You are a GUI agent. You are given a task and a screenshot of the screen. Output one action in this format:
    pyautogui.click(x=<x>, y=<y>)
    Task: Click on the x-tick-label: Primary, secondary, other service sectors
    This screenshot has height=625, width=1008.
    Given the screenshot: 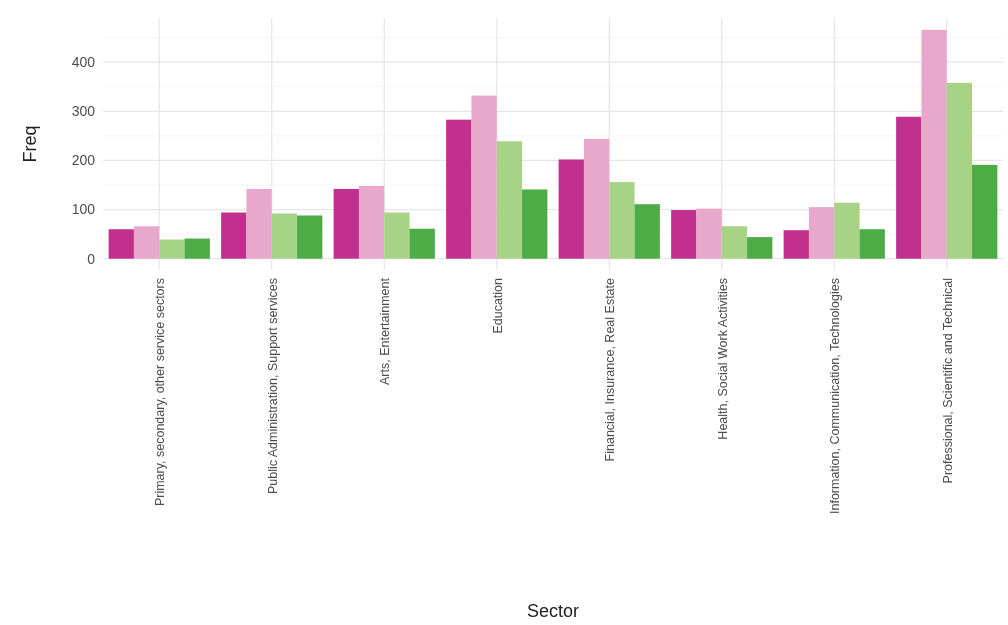 What is the action you would take?
    pyautogui.click(x=160, y=392)
    